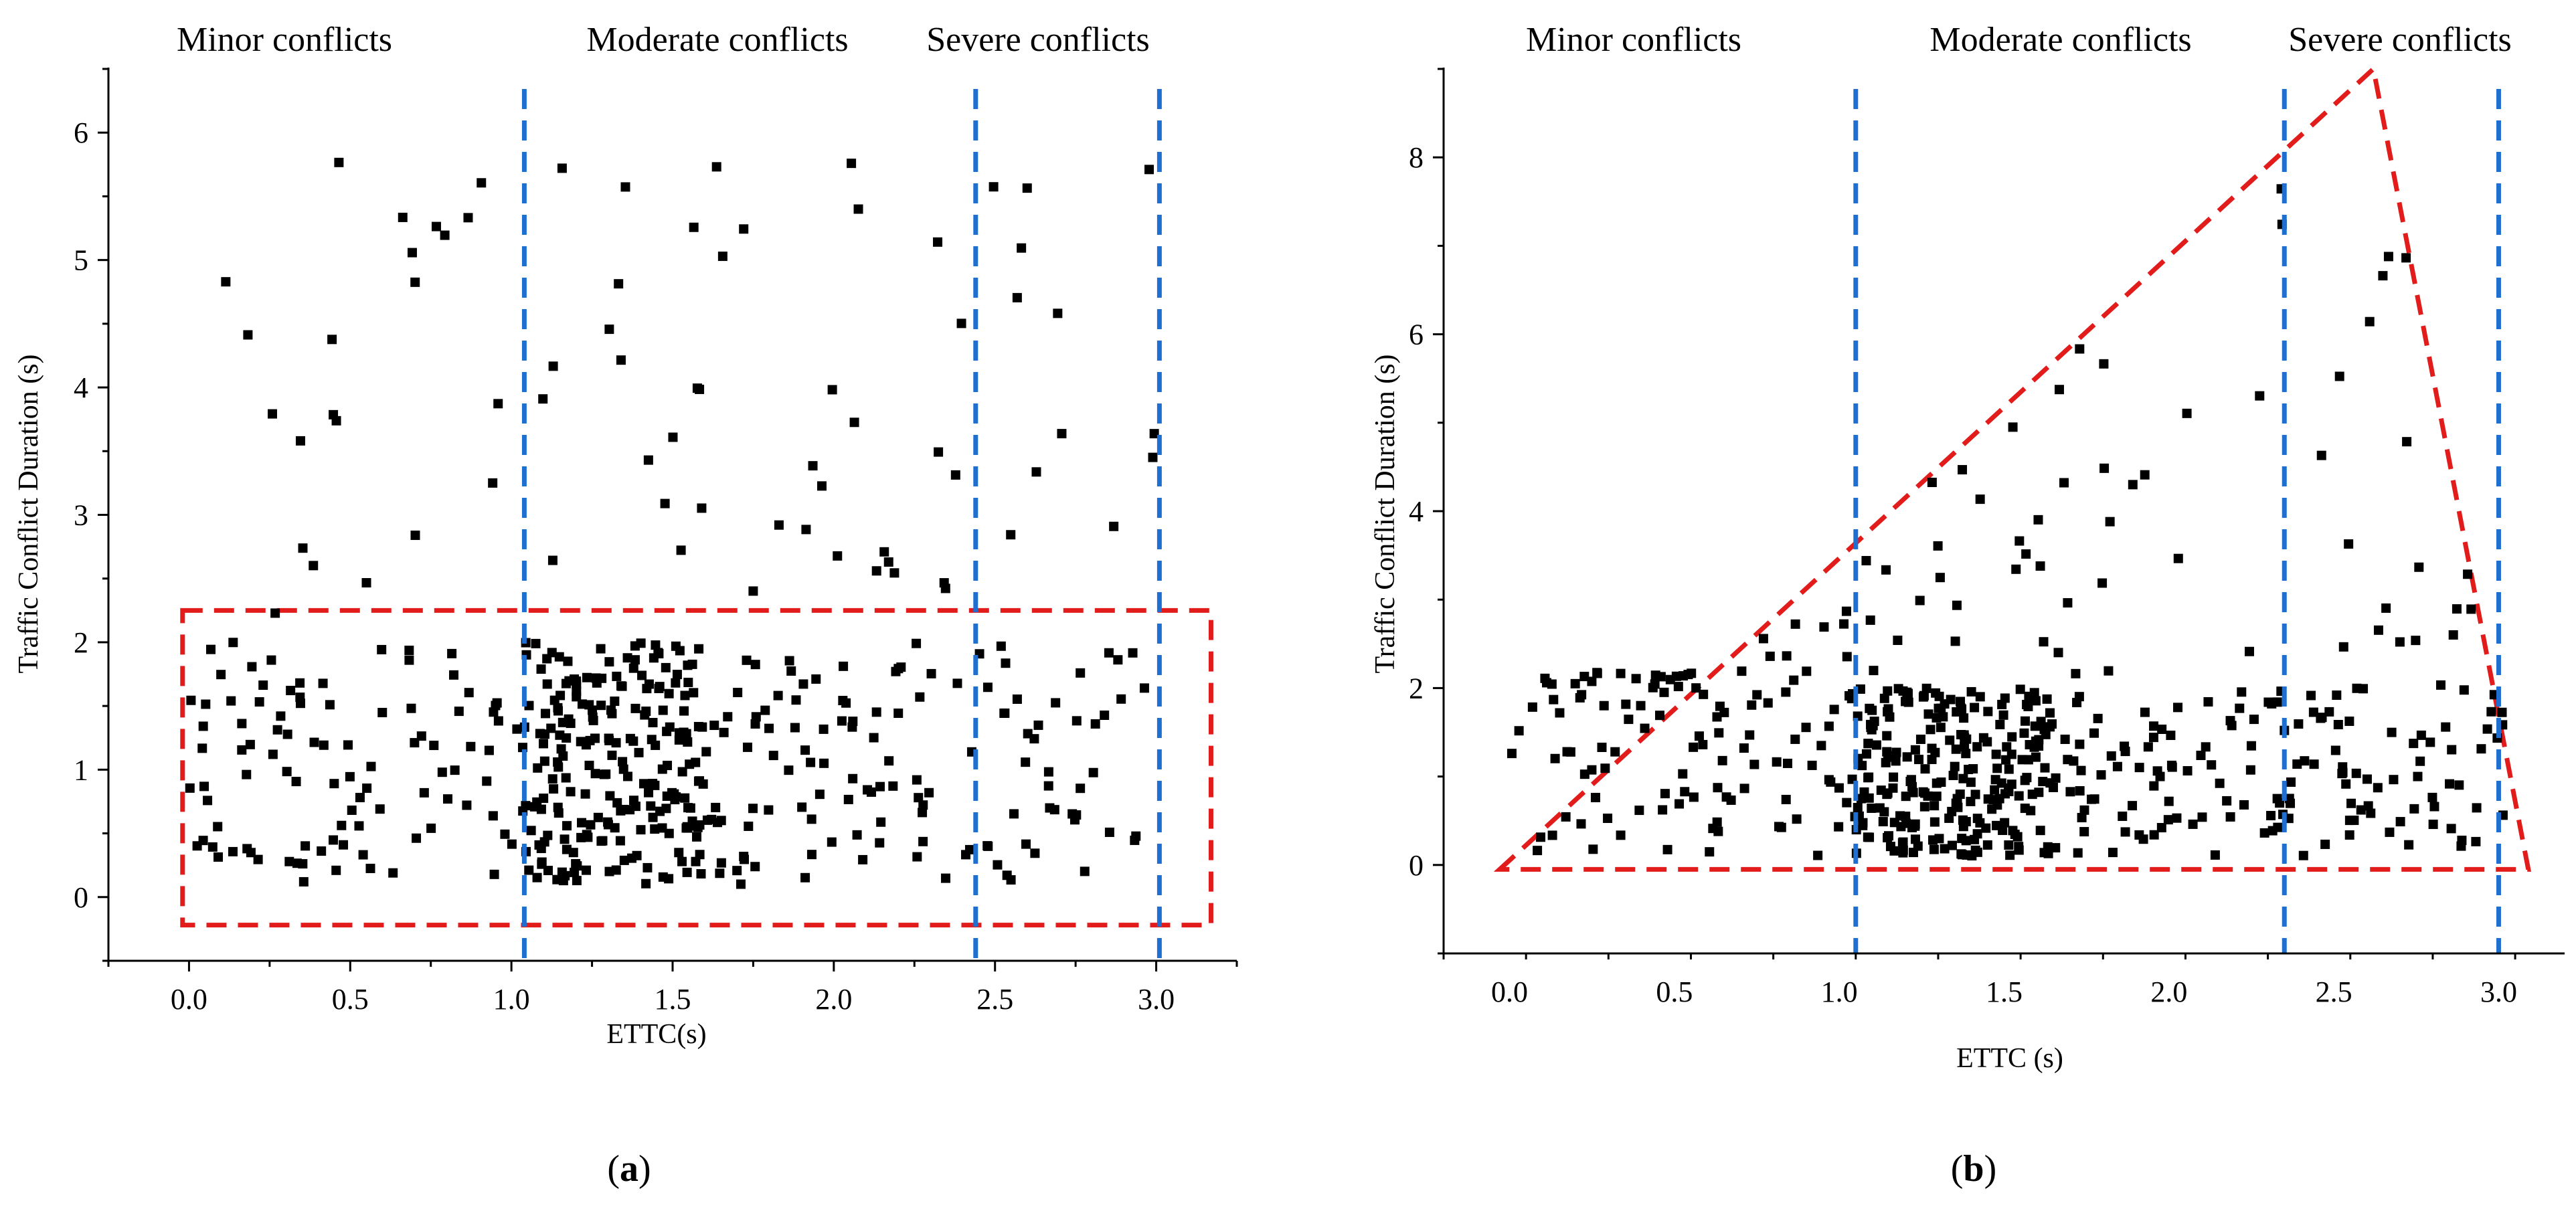 The width and height of the screenshot is (2576, 1207). What do you see at coordinates (81, 260) in the screenshot?
I see `y-tick-label-a: 5` at bounding box center [81, 260].